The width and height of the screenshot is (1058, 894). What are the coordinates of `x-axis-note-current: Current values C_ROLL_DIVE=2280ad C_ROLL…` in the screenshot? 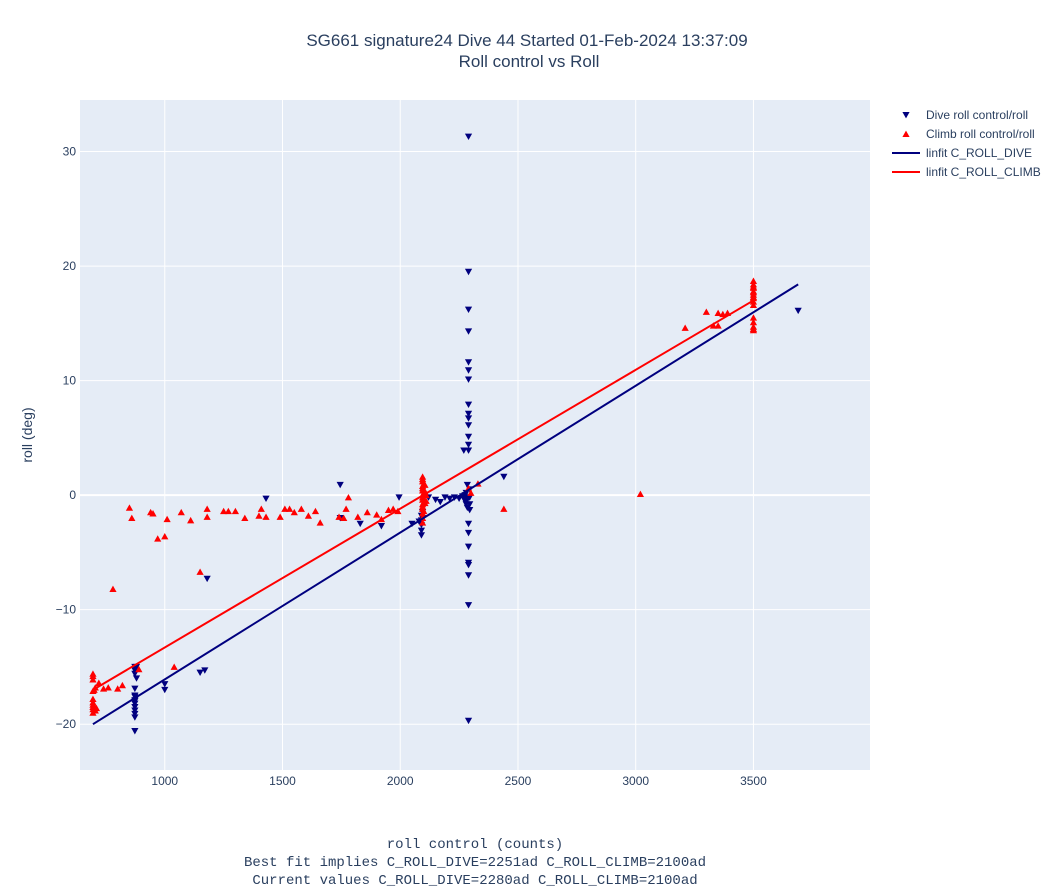 It's located at (475, 881).